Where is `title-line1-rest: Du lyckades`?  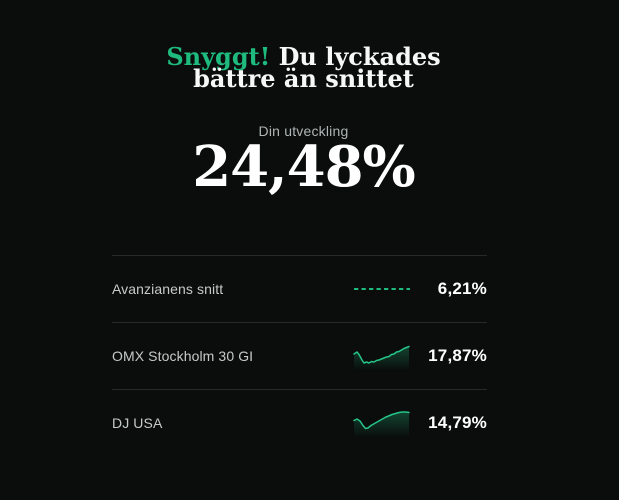
title-line1-rest: Du lyckades is located at coordinates (359, 56).